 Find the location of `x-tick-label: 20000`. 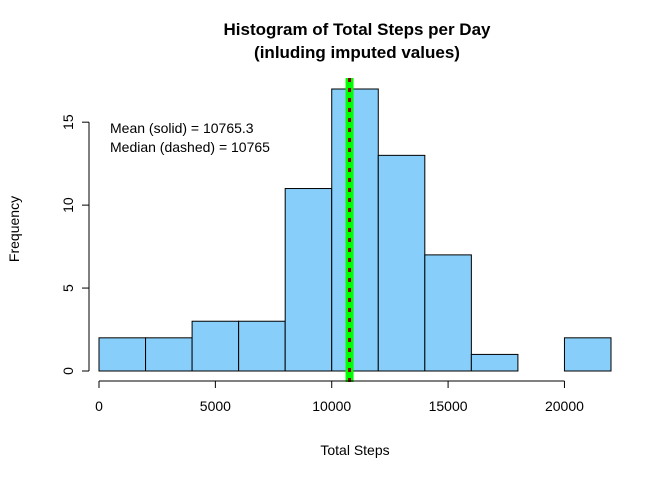

x-tick-label: 20000 is located at coordinates (564, 406).